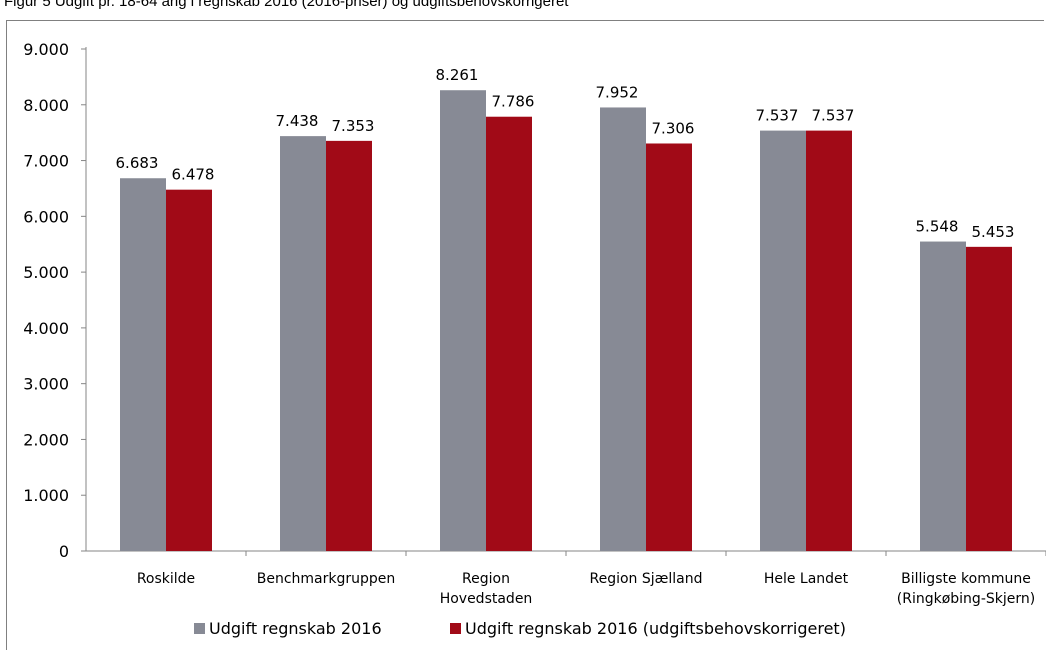 This screenshot has width=1046, height=652. I want to click on y-tick-label: 9.000, so click(46, 49).